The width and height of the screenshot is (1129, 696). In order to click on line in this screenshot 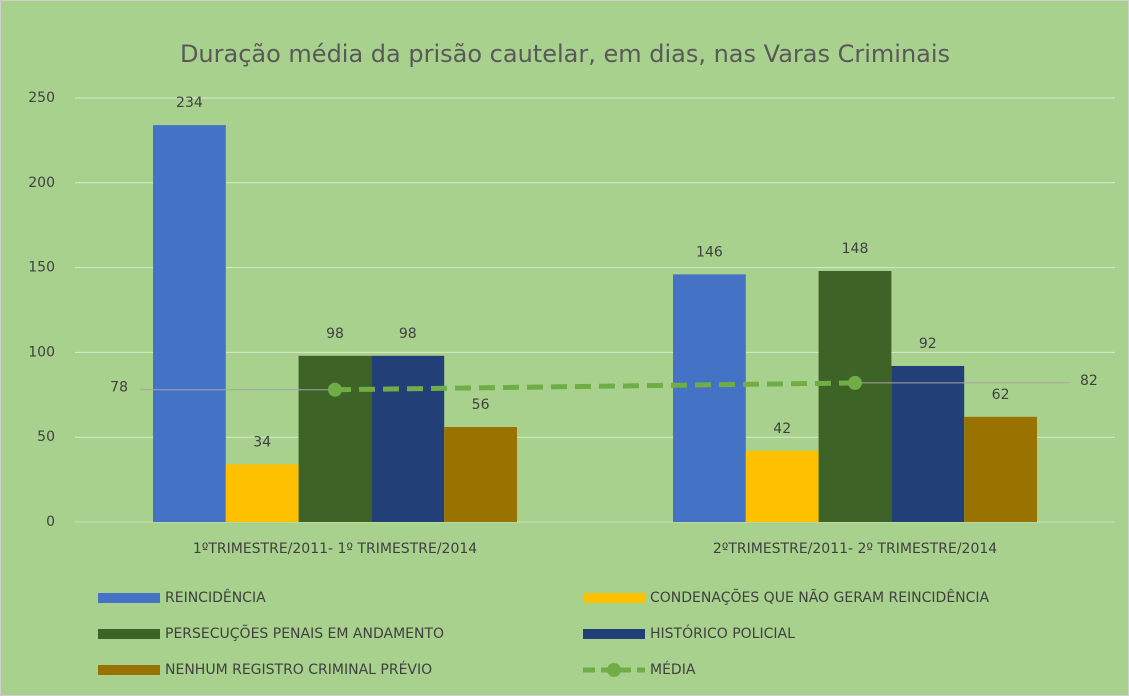, I will do `click(595, 386)`.